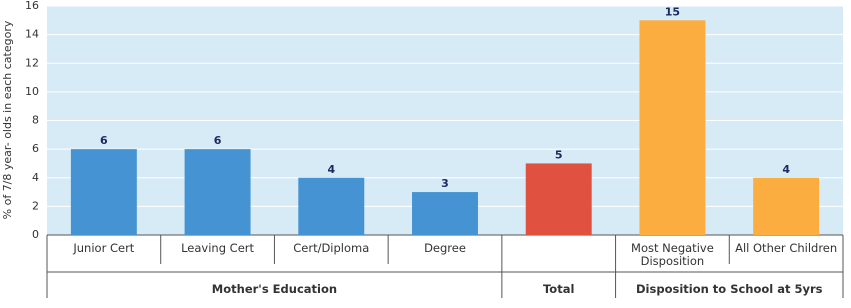 The image size is (851, 308). Describe the element at coordinates (445, 248) in the screenshot. I see `x-tick-label: Degree` at that location.